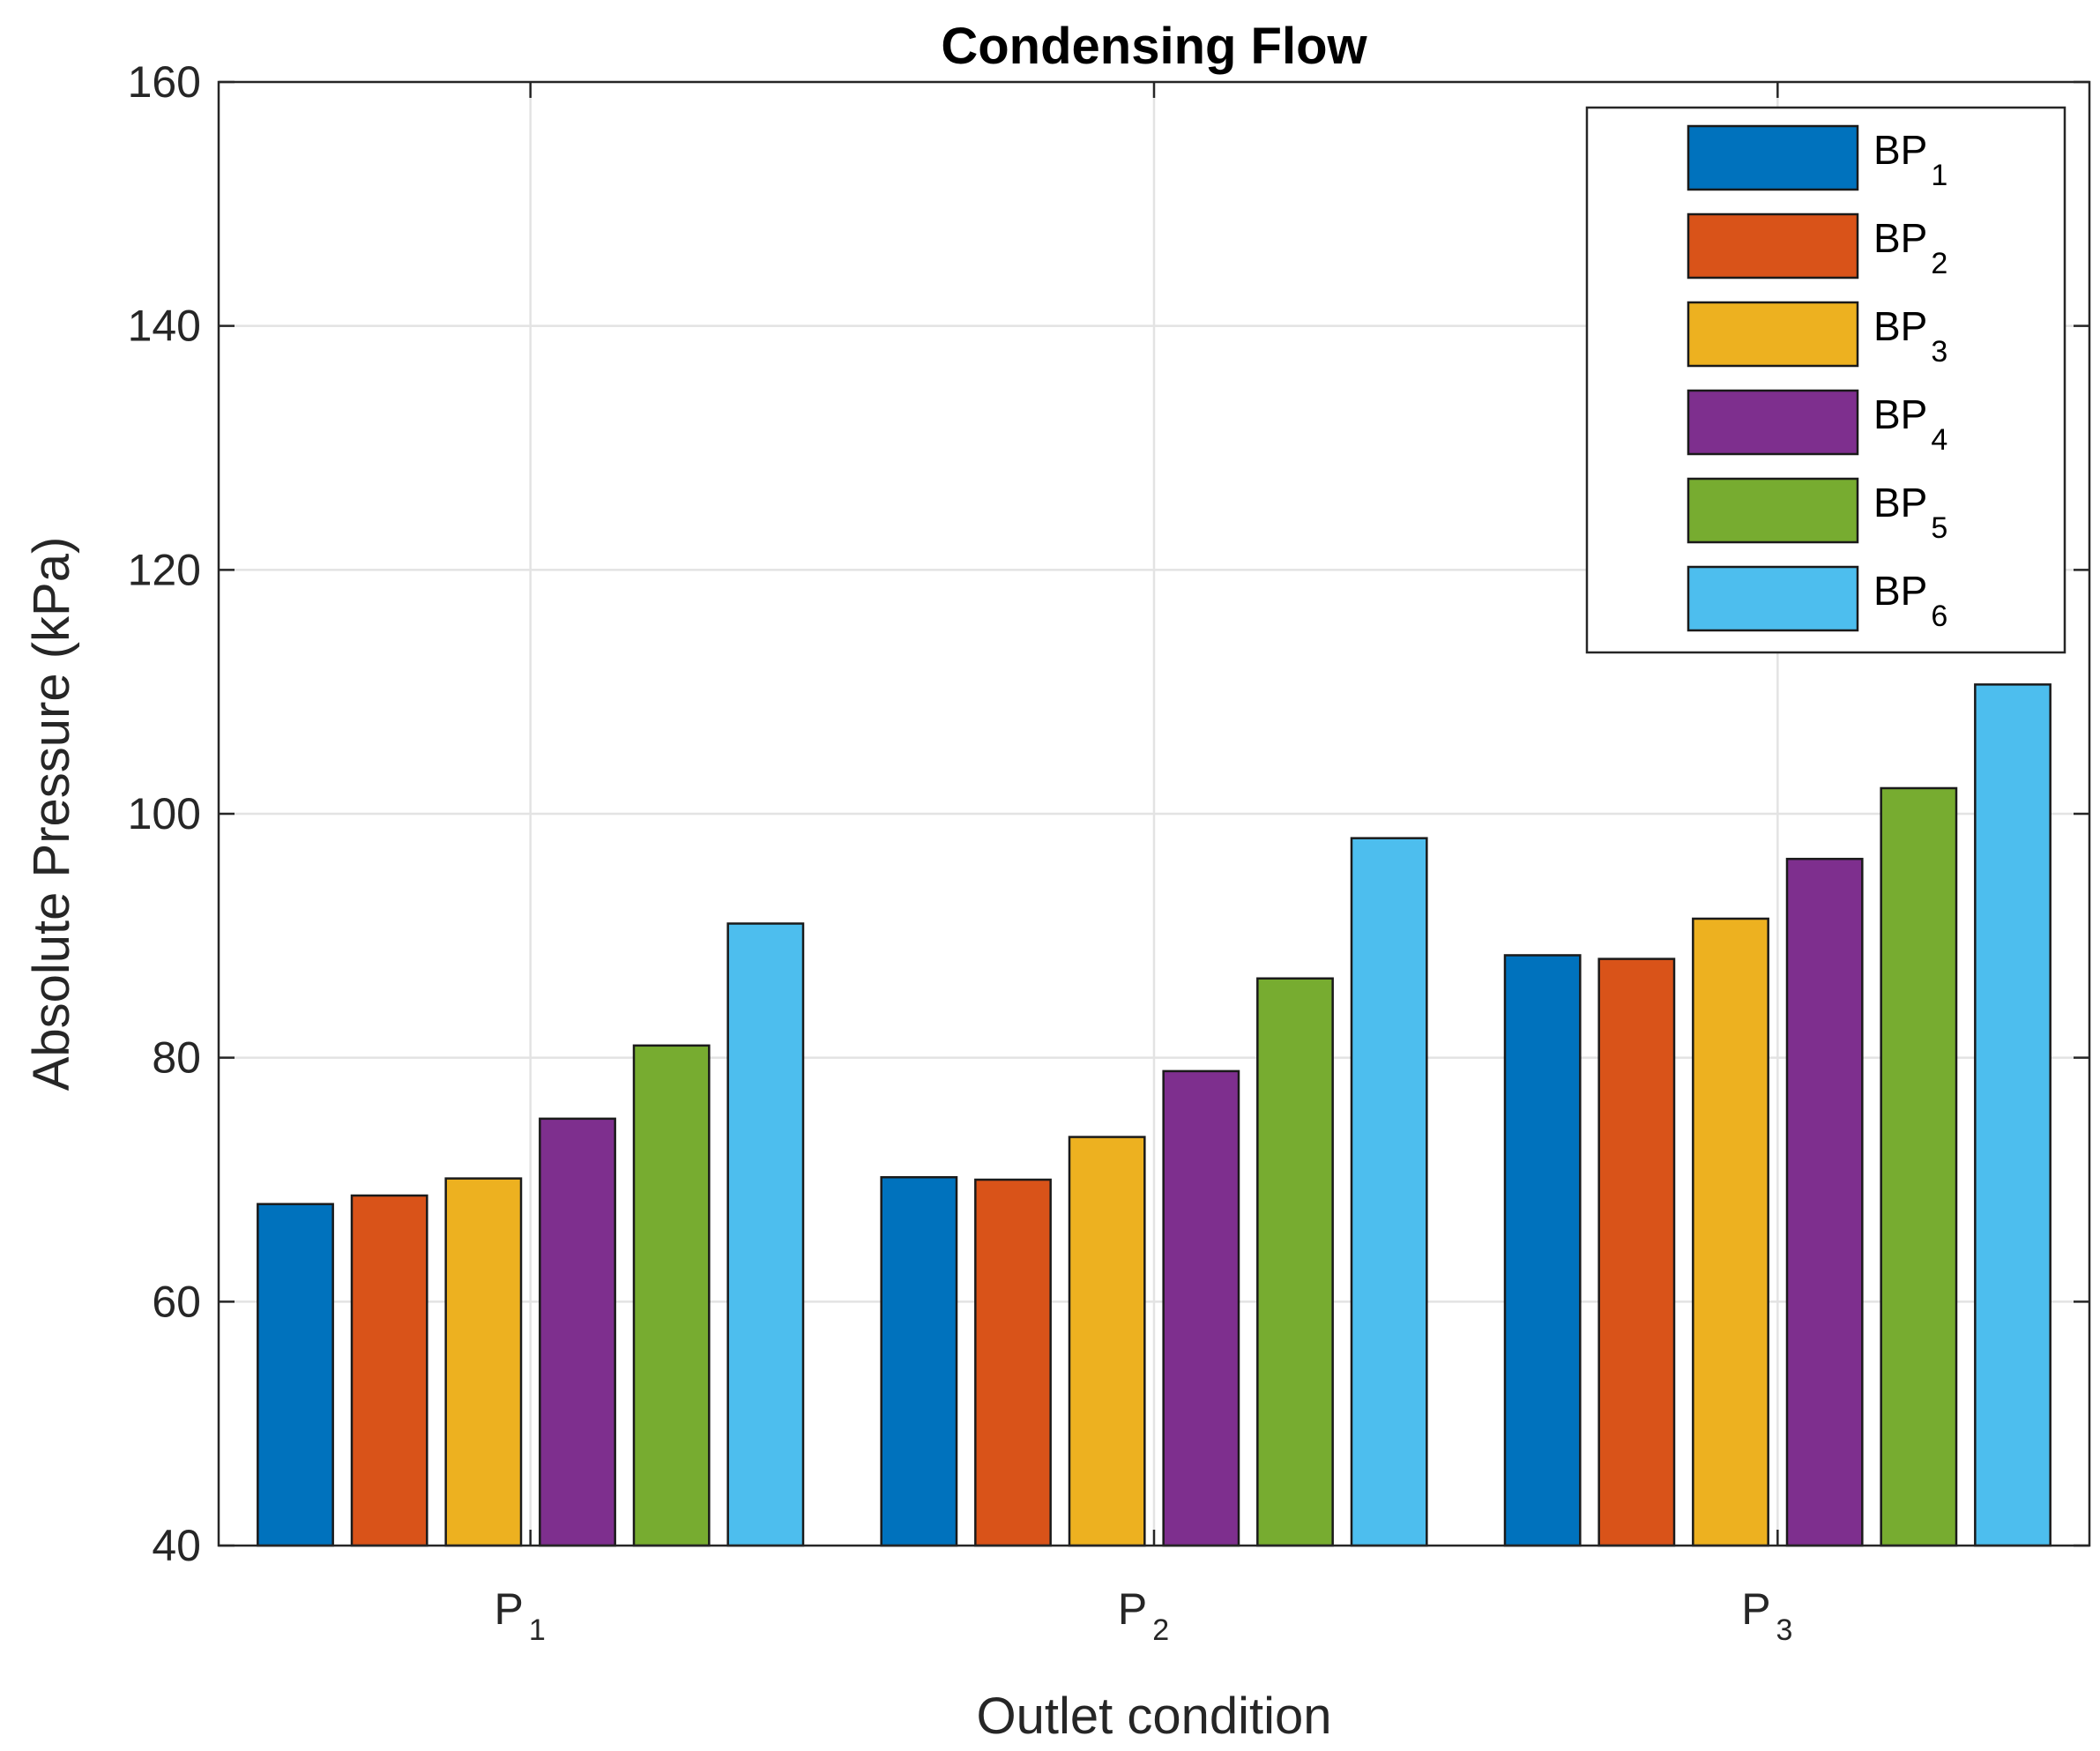 This screenshot has width=2100, height=1751. Describe the element at coordinates (1773, 157) in the screenshot. I see `legend-swatch-bp1` at that location.